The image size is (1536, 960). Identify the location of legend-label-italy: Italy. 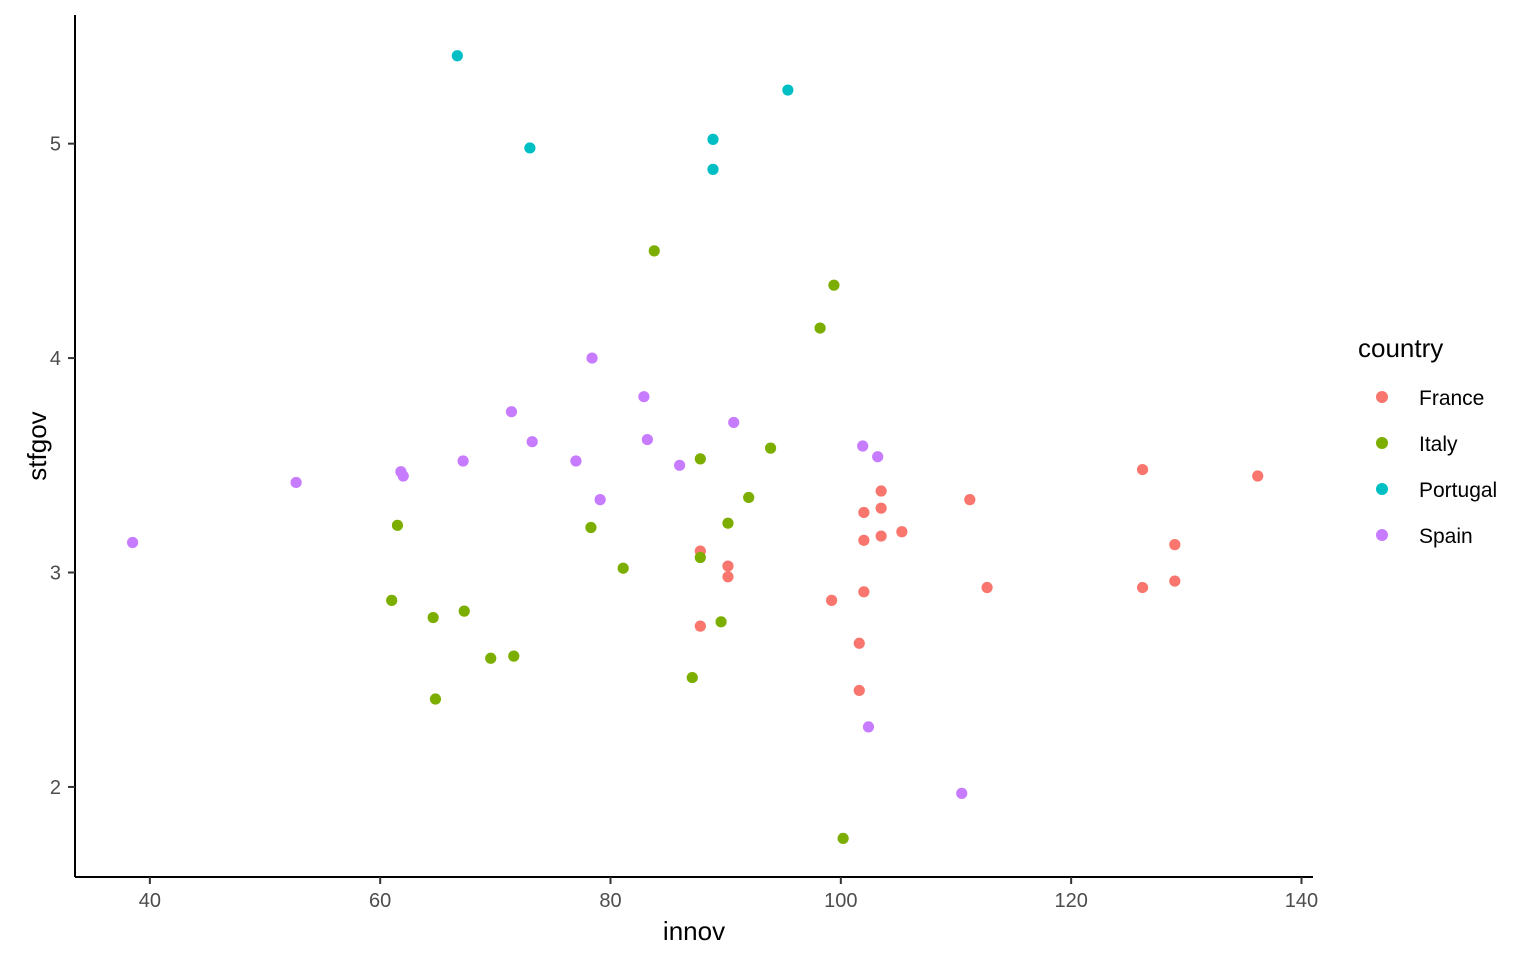
(1438, 444).